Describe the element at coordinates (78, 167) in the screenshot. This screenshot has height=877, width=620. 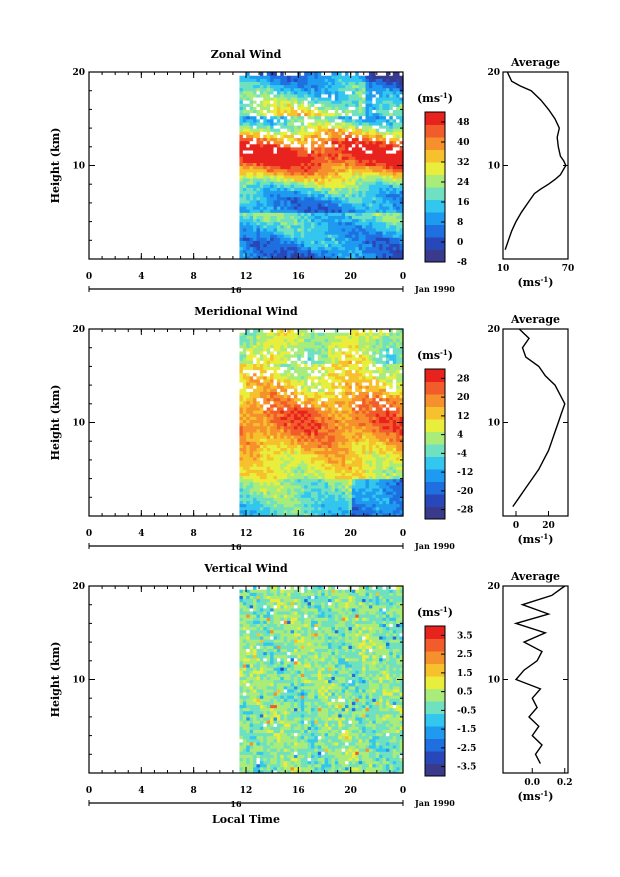
I see `y-tick-label: 10` at that location.